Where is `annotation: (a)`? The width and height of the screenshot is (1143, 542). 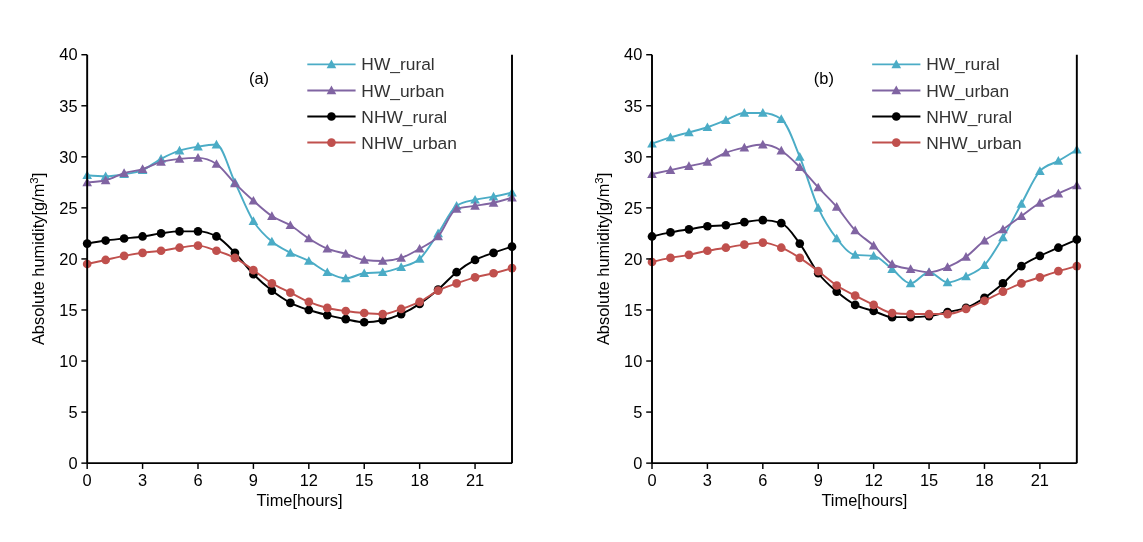
annotation: (a) is located at coordinates (259, 77).